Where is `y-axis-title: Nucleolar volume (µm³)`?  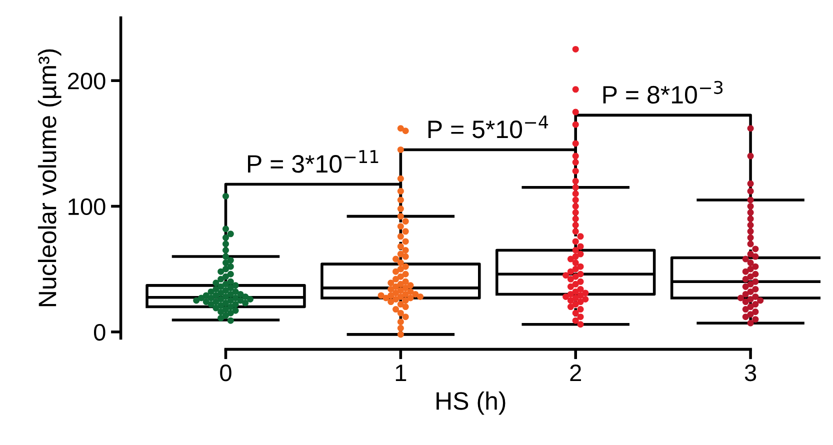 y-axis-title: Nucleolar volume (µm³) is located at coordinates (50, 177).